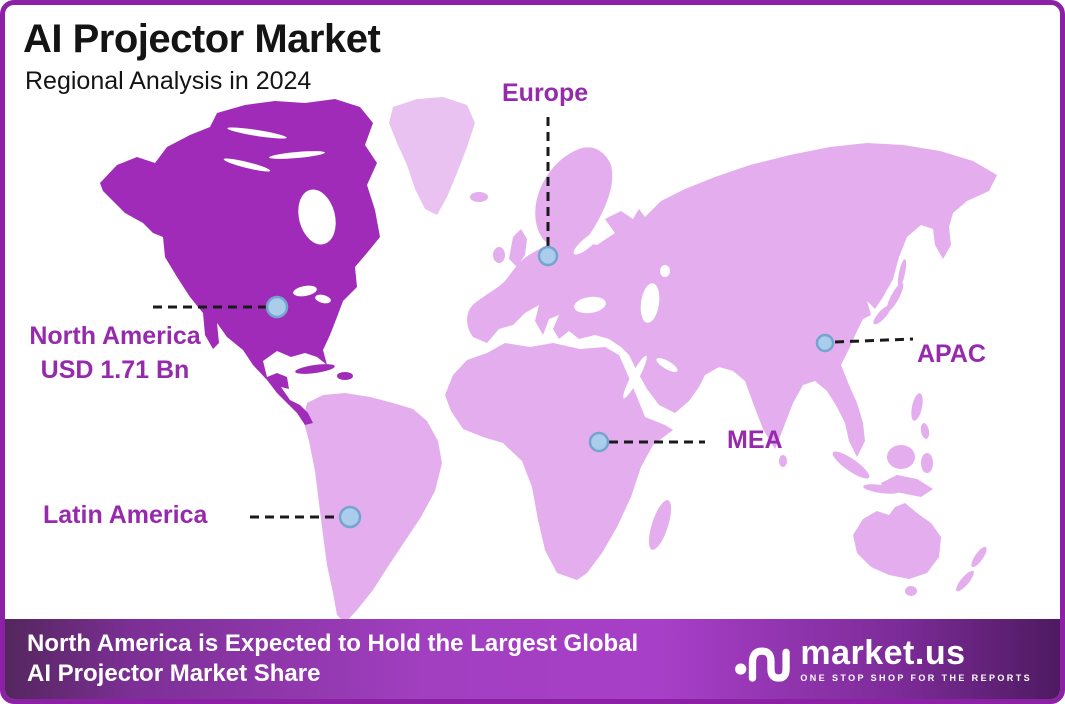 The width and height of the screenshot is (1065, 704). Describe the element at coordinates (587, 243) in the screenshot. I see `water-baltic-sea` at that location.